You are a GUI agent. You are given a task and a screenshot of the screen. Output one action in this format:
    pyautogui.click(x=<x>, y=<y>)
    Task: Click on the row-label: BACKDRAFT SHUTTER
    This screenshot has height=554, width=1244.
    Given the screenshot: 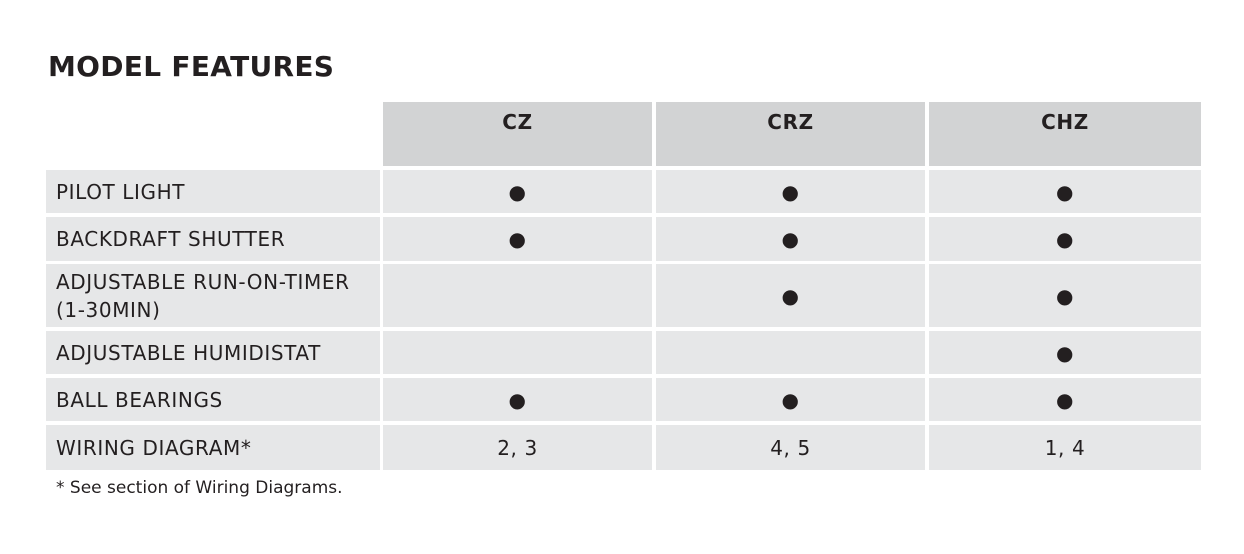 What is the action you would take?
    pyautogui.click(x=213, y=239)
    